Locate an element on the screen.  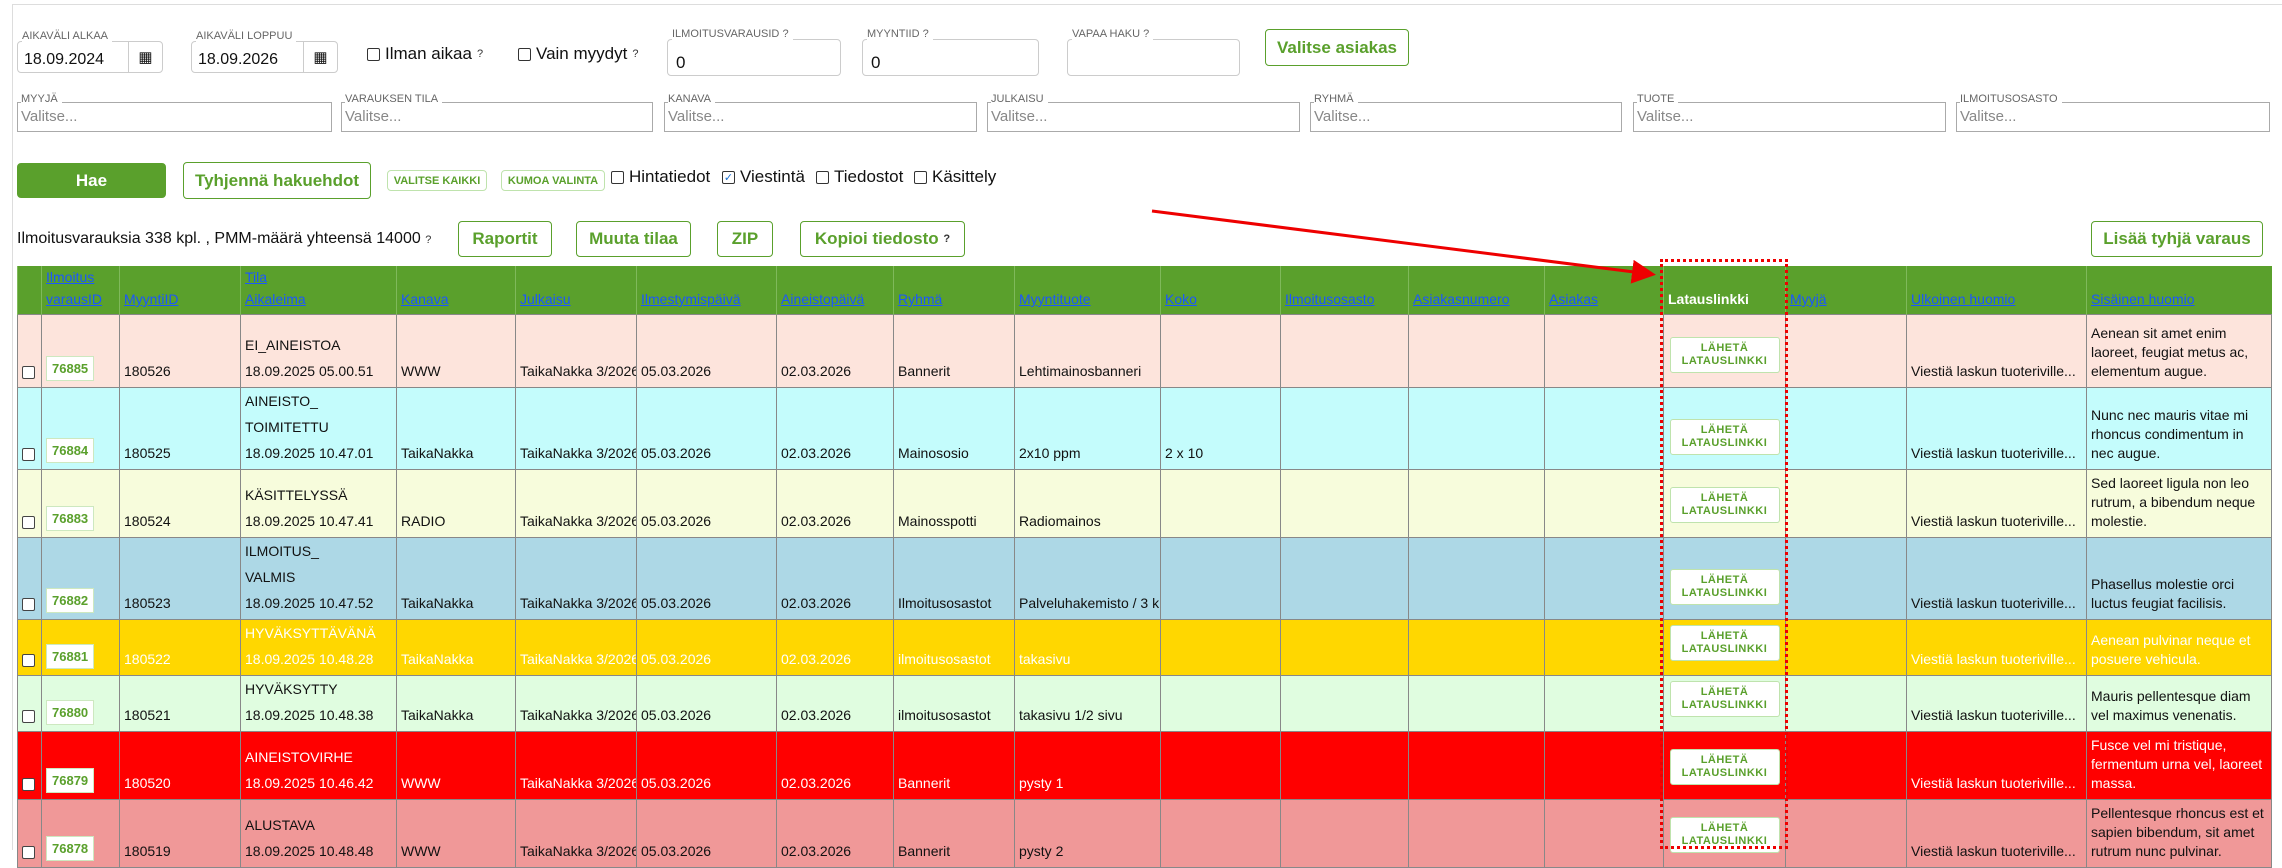
column-header-status-timestamp: Tila Aikaleima is located at coordinates (318, 290).